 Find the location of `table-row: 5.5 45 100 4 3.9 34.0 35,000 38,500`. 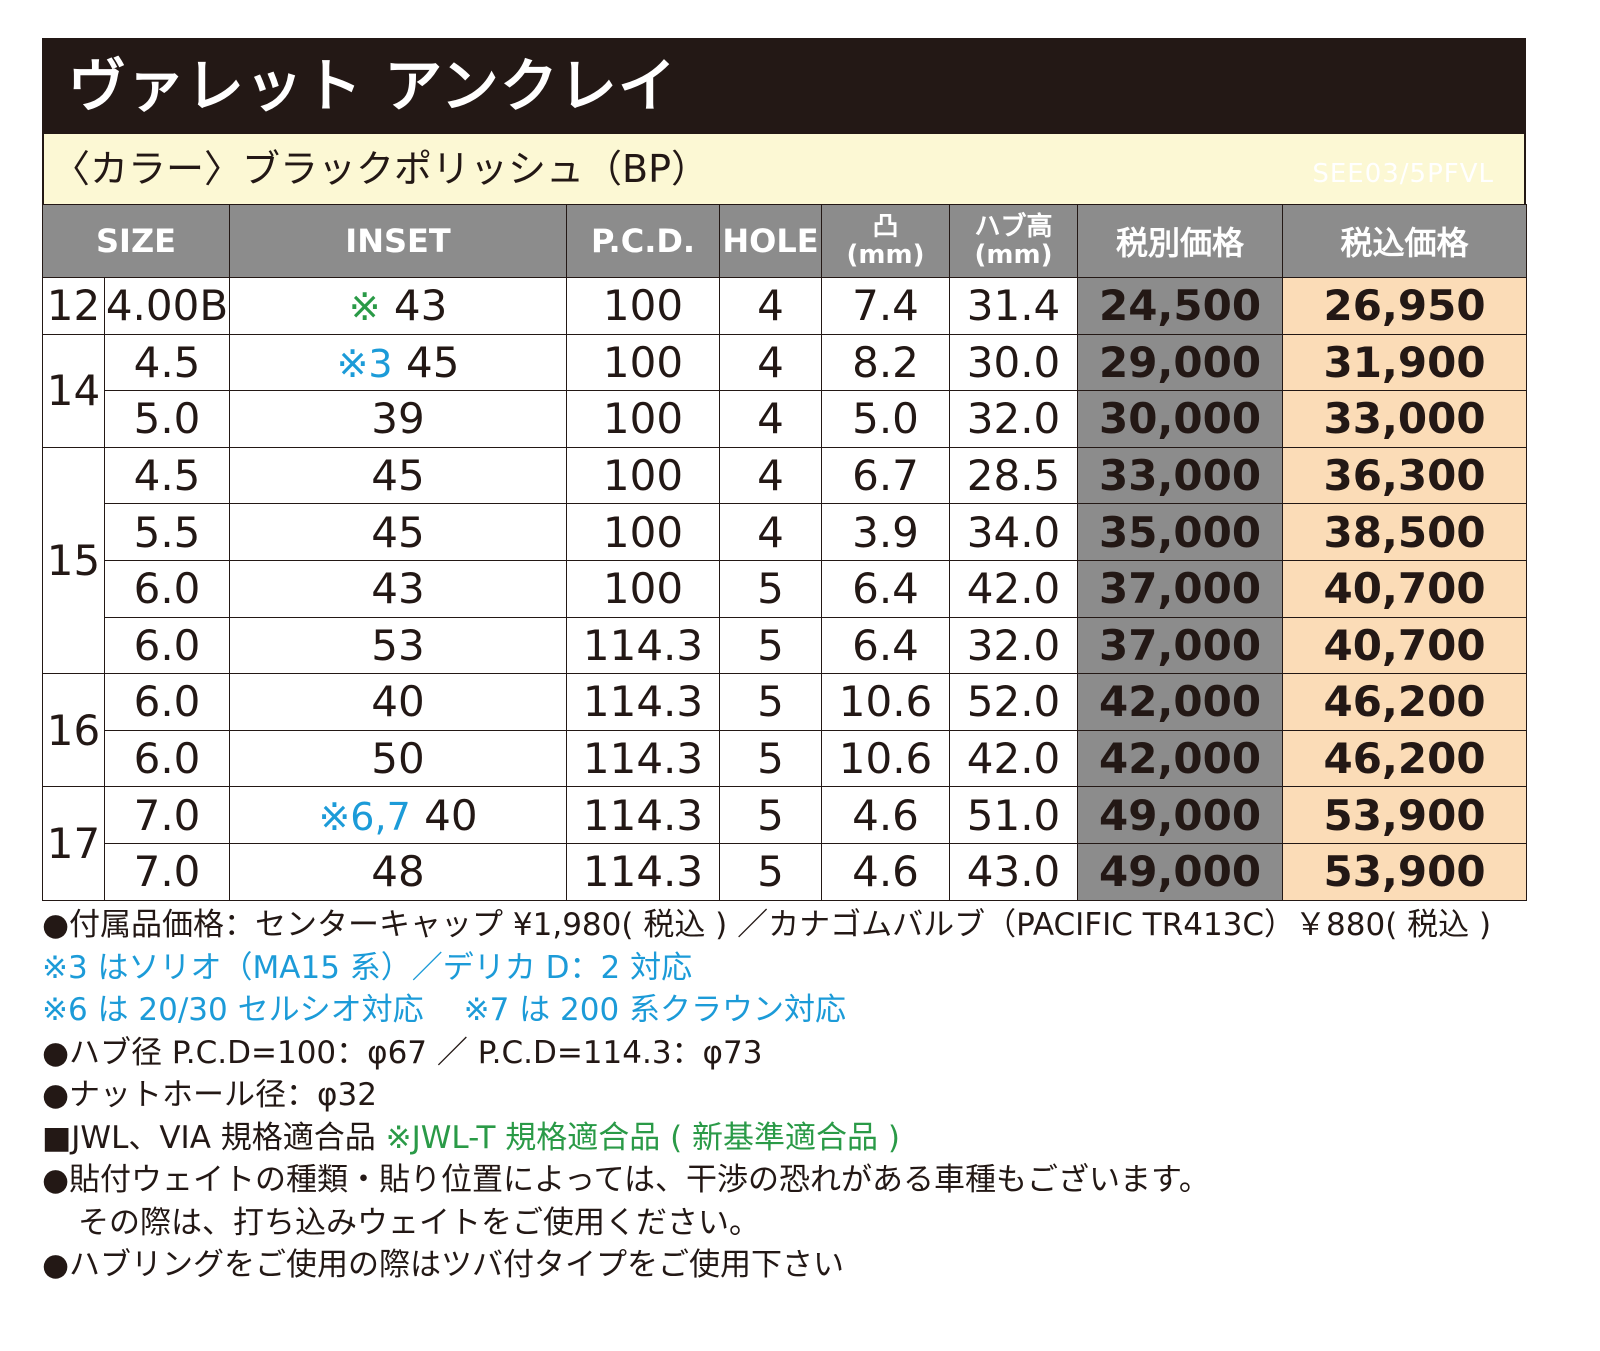

table-row: 5.5 45 100 4 3.9 34.0 35,000 38,500 is located at coordinates (785, 532).